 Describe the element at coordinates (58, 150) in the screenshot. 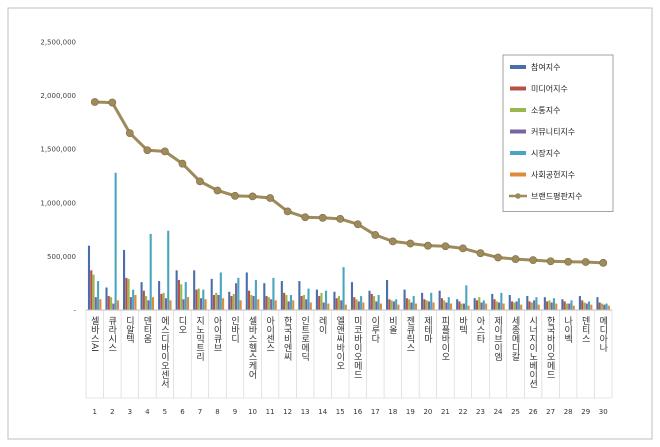

I see `y-tick-label: 1,500,000` at that location.